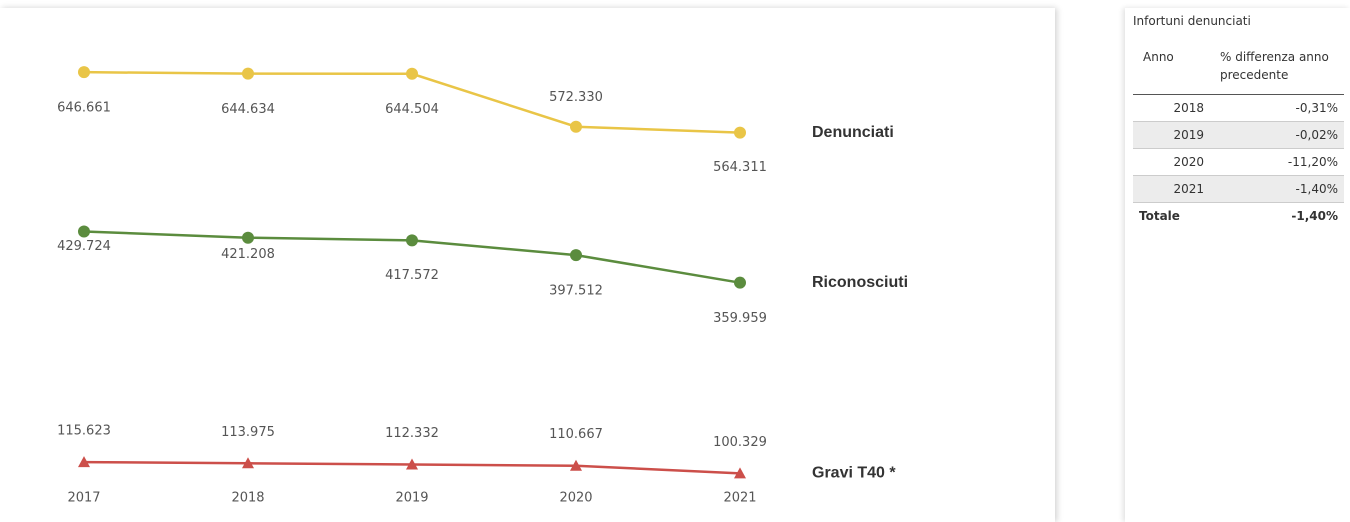 This screenshot has height=522, width=1350. Describe the element at coordinates (1316, 108) in the screenshot. I see `table-cell: -0,31%` at that location.